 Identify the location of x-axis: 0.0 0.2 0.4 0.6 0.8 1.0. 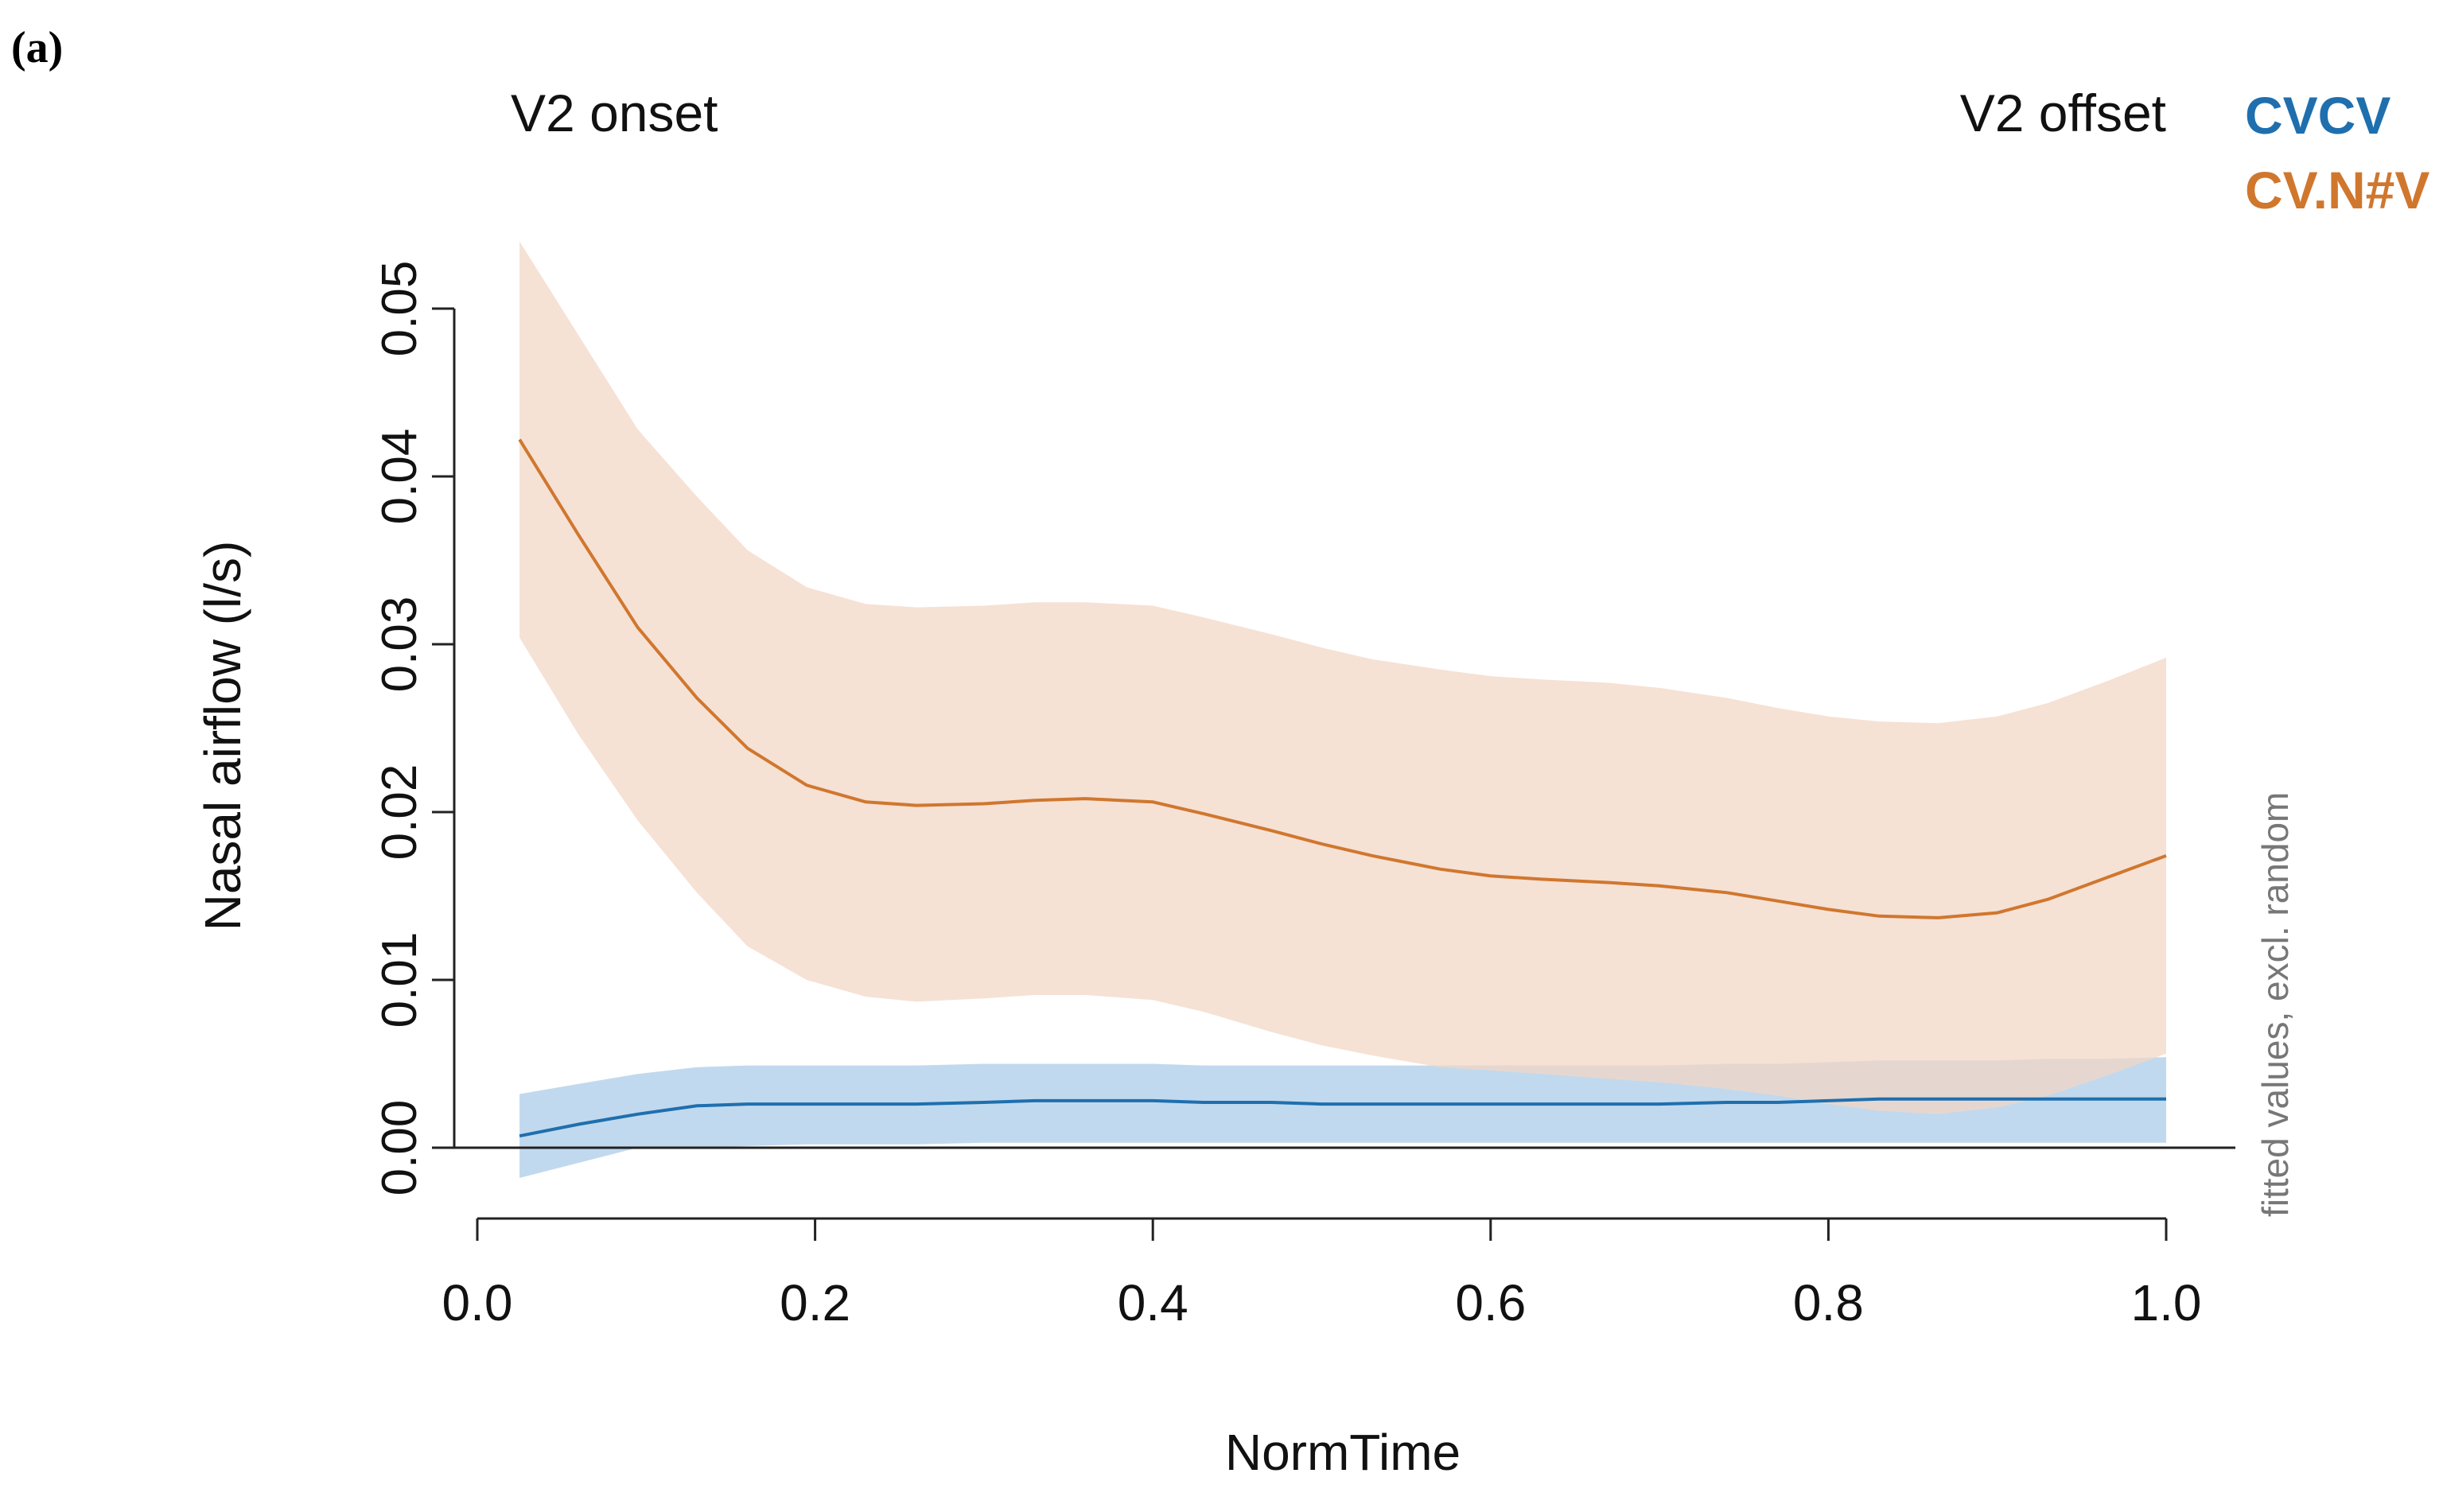
(1322, 1274).